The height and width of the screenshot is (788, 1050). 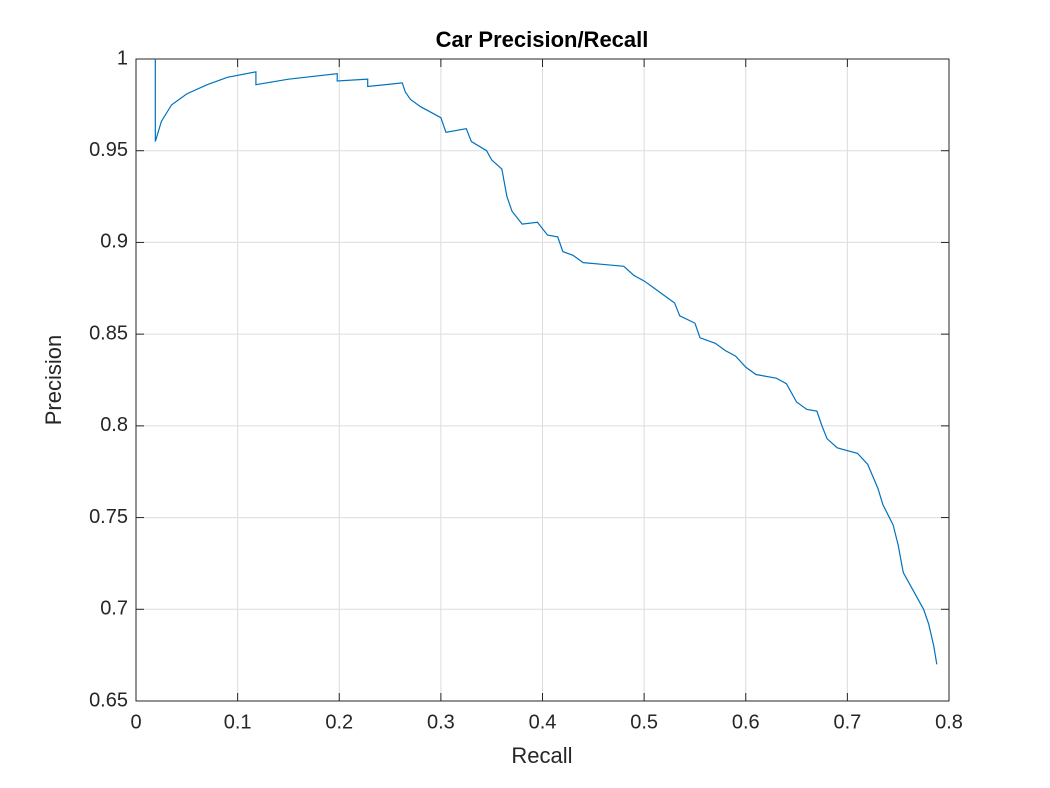 What do you see at coordinates (441, 722) in the screenshot?
I see `x-tick-label: 0.3` at bounding box center [441, 722].